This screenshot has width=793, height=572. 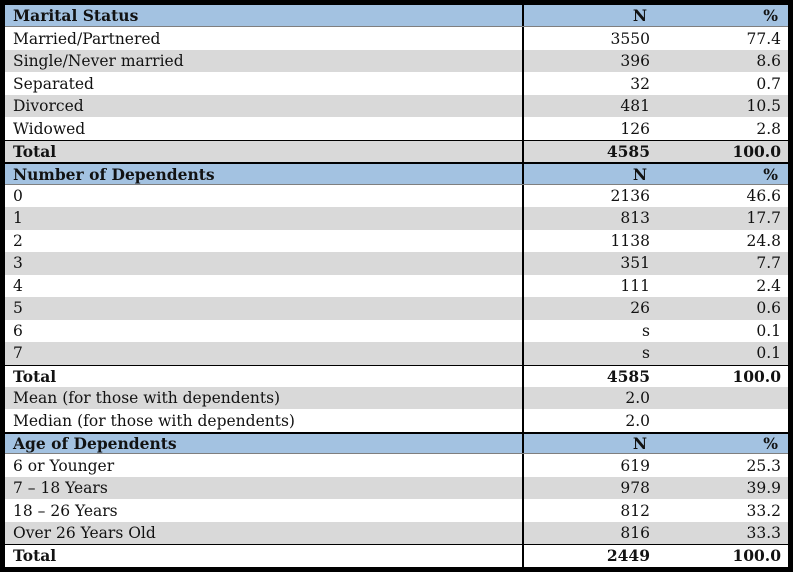 I want to click on table-row: Over 26 Years Old 816 33.3, so click(x=396, y=533).